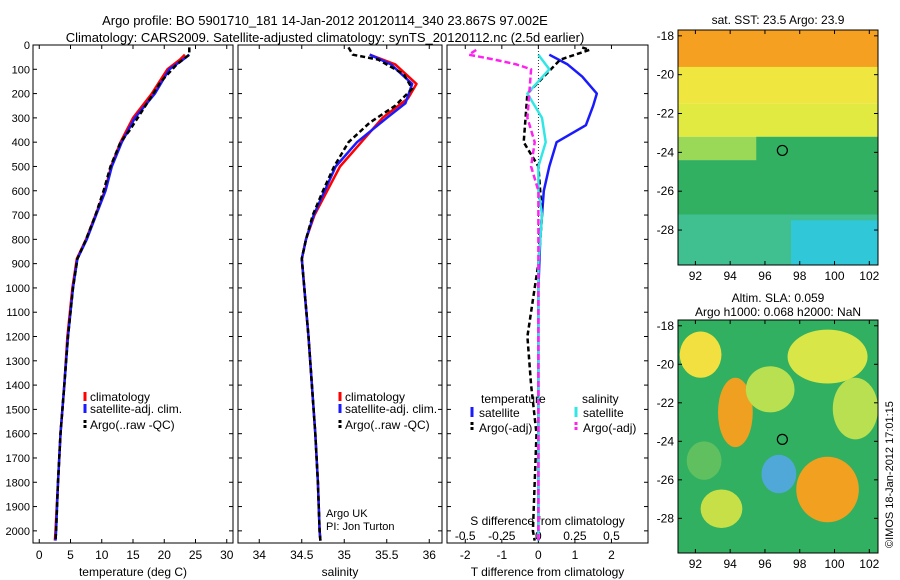 The width and height of the screenshot is (900, 580). I want to click on salinity-series-climatology, so click(359, 297).